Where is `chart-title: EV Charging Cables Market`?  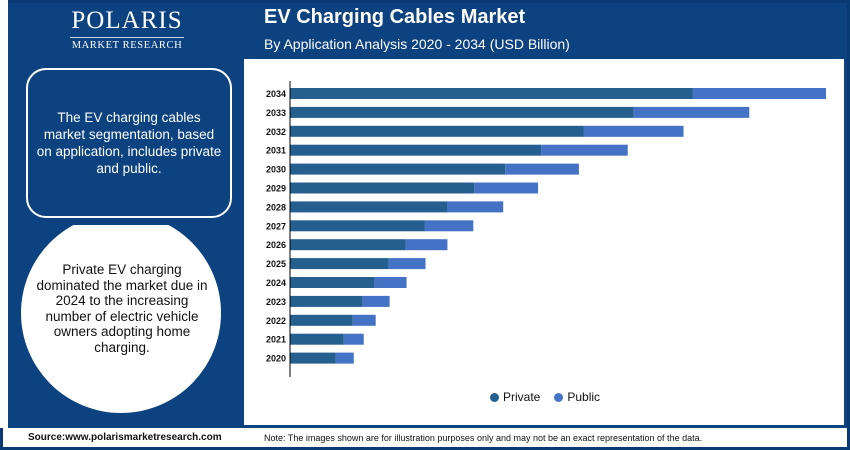
chart-title: EV Charging Cables Market is located at coordinates (395, 17).